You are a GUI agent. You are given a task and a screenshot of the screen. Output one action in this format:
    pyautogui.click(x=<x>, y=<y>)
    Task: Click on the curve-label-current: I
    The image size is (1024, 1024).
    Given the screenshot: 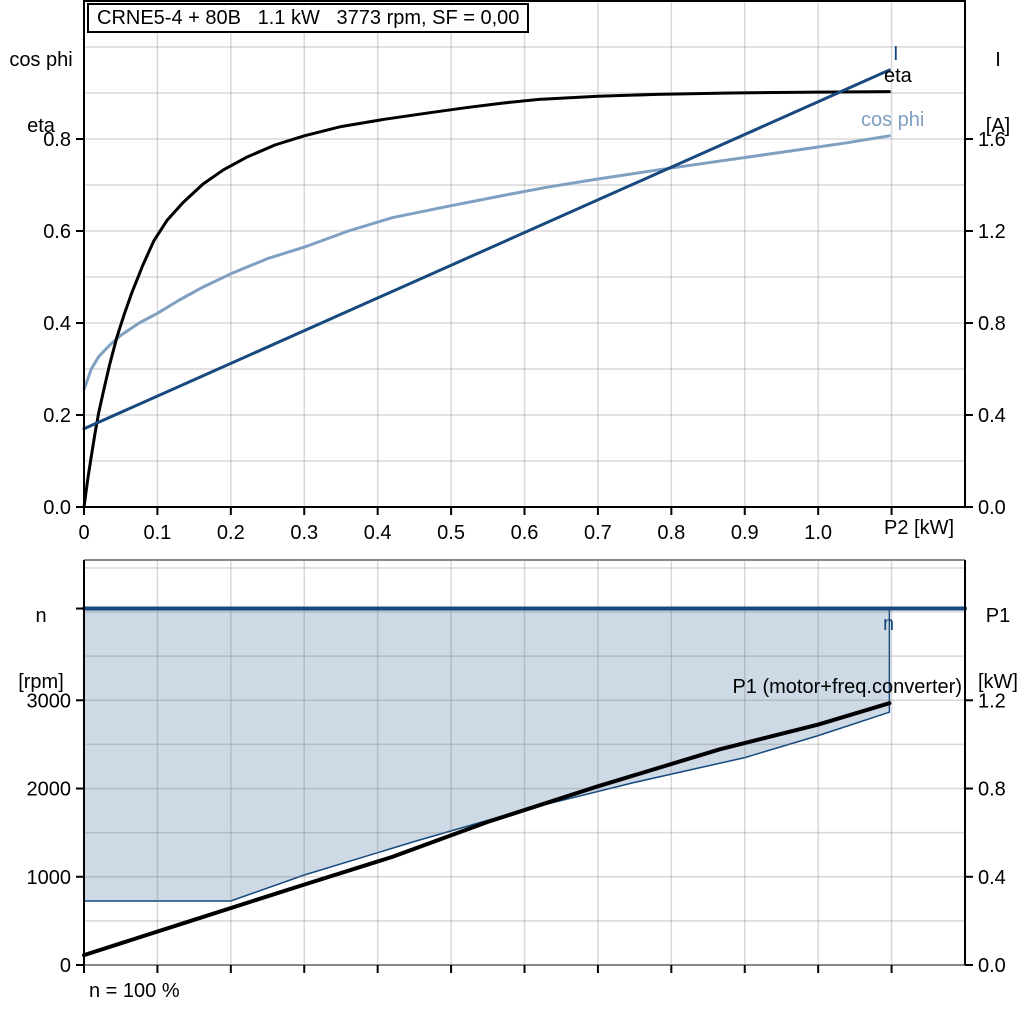 What is the action you would take?
    pyautogui.click(x=896, y=54)
    